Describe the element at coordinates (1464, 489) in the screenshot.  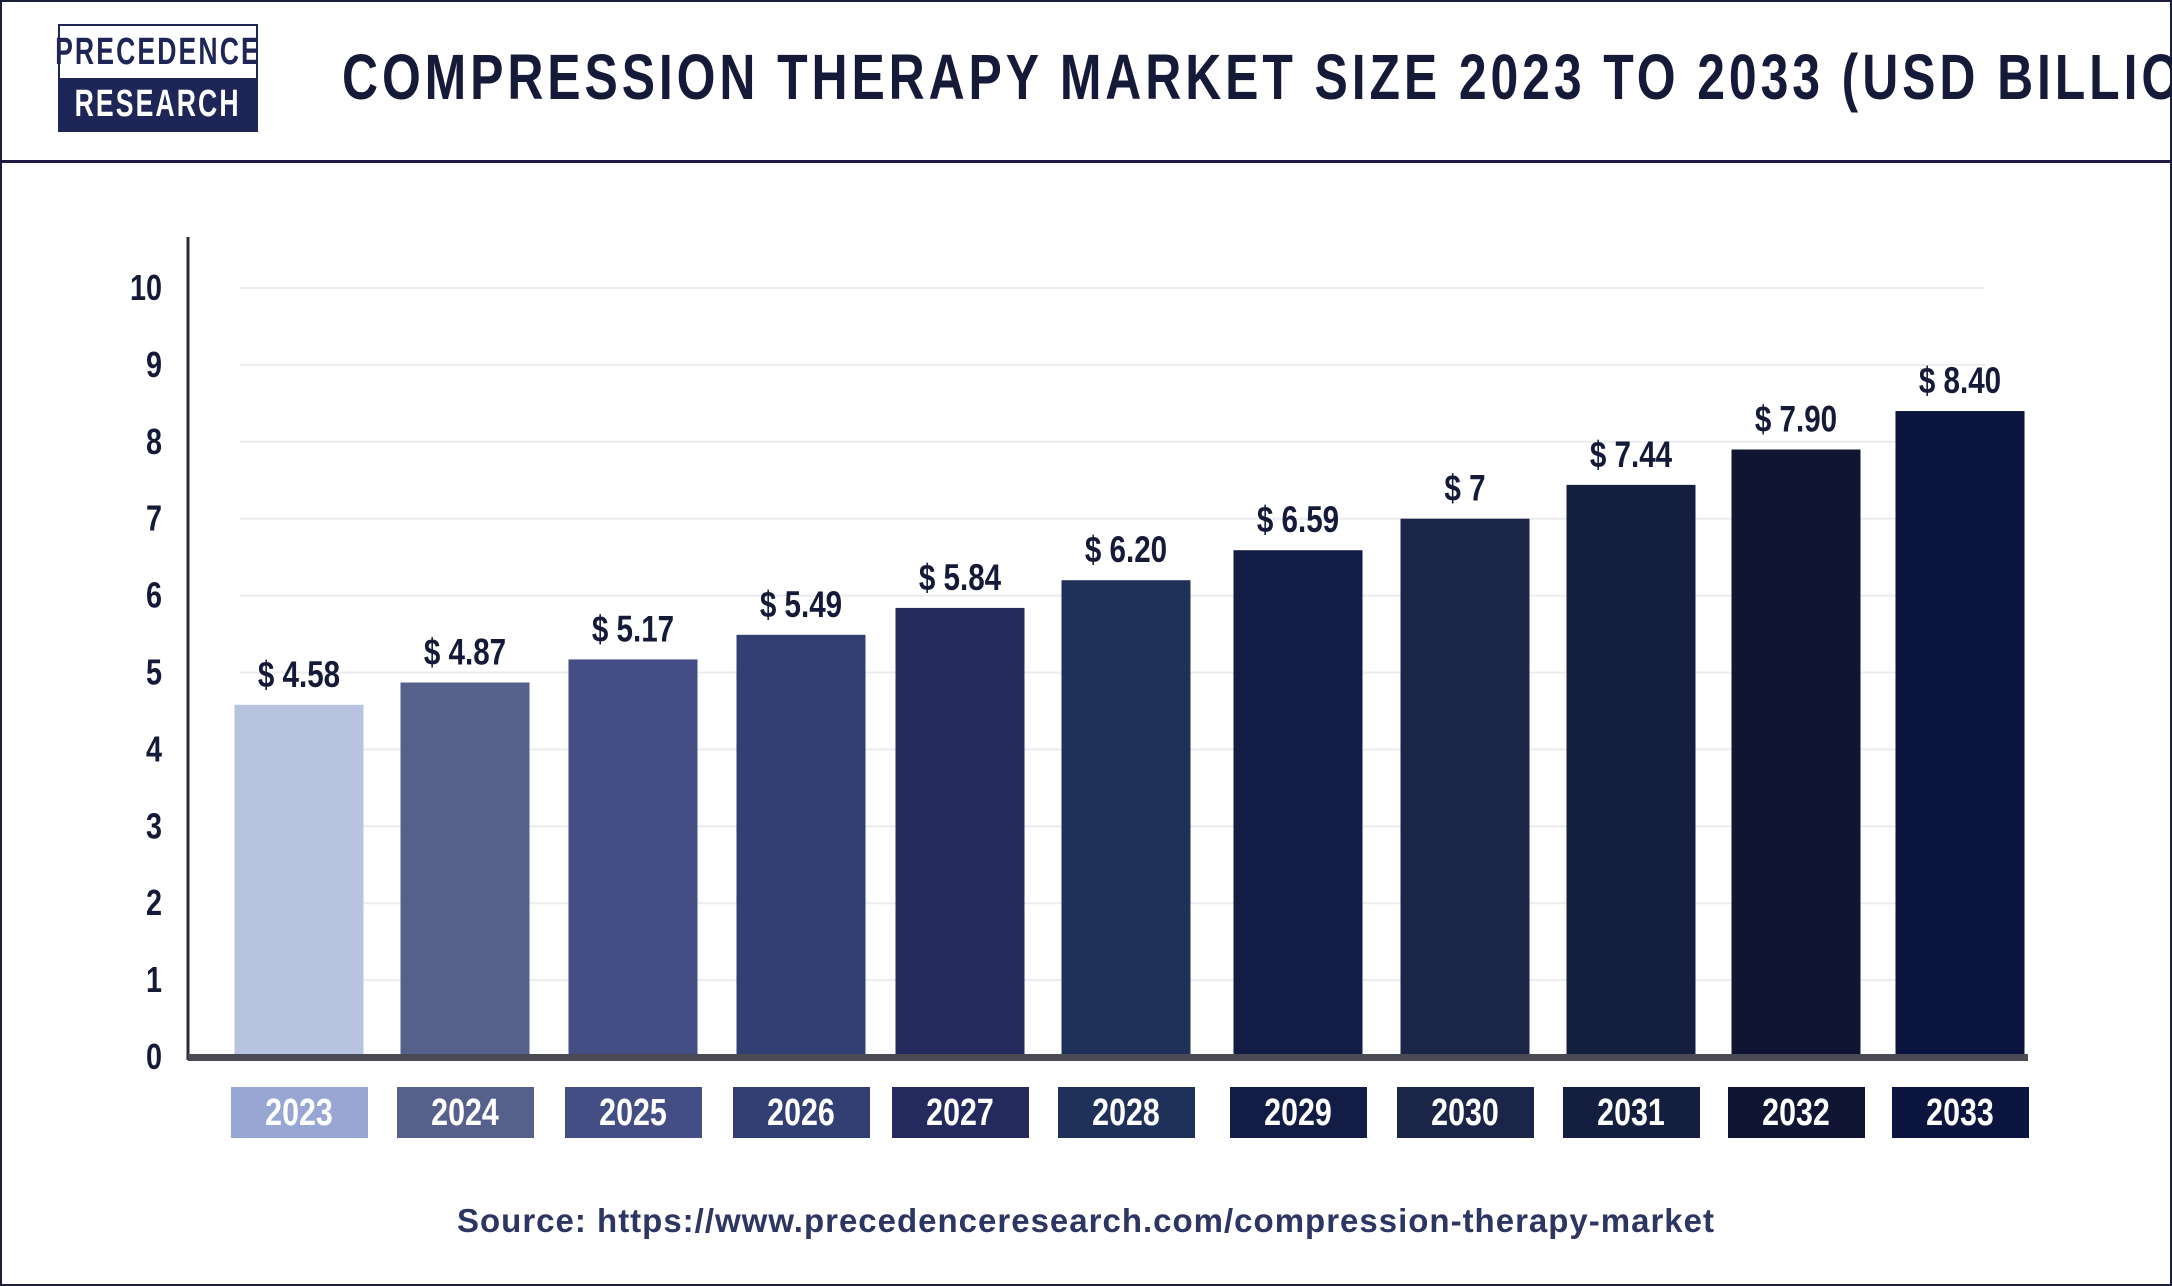
I see `data-label: $ 7` at that location.